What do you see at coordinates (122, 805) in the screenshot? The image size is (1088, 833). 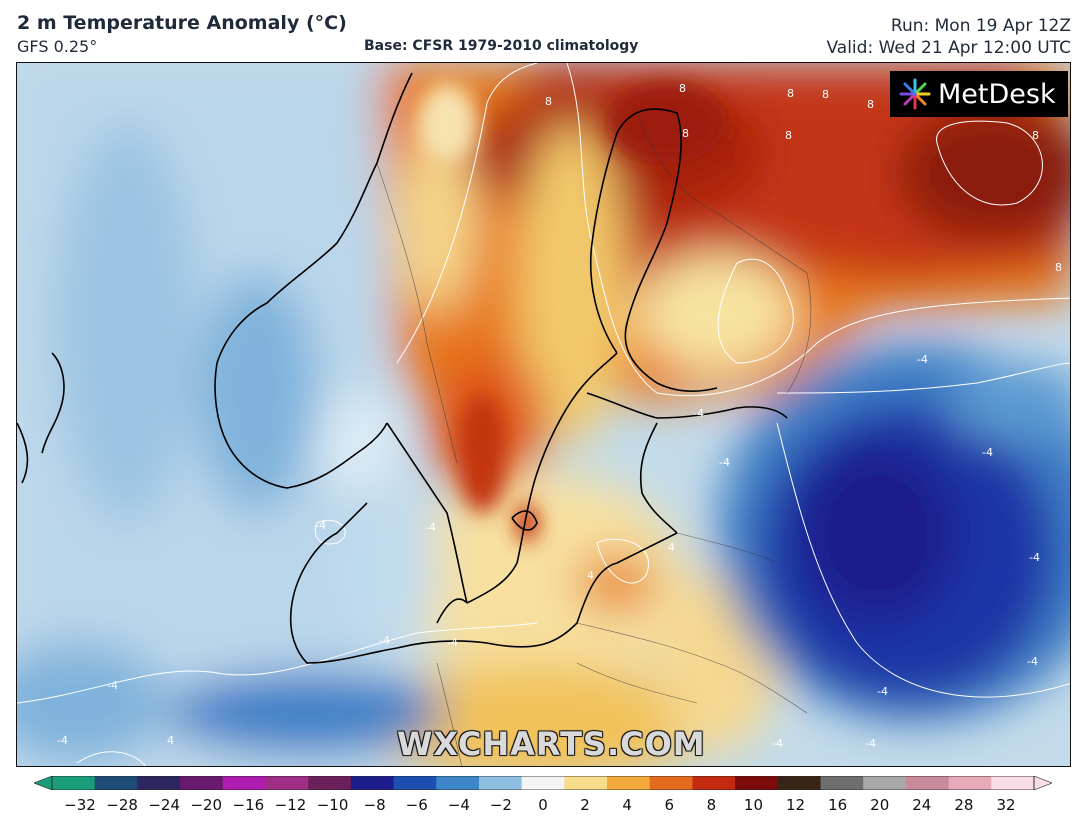 I see `colorbar-tick-label: −28` at bounding box center [122, 805].